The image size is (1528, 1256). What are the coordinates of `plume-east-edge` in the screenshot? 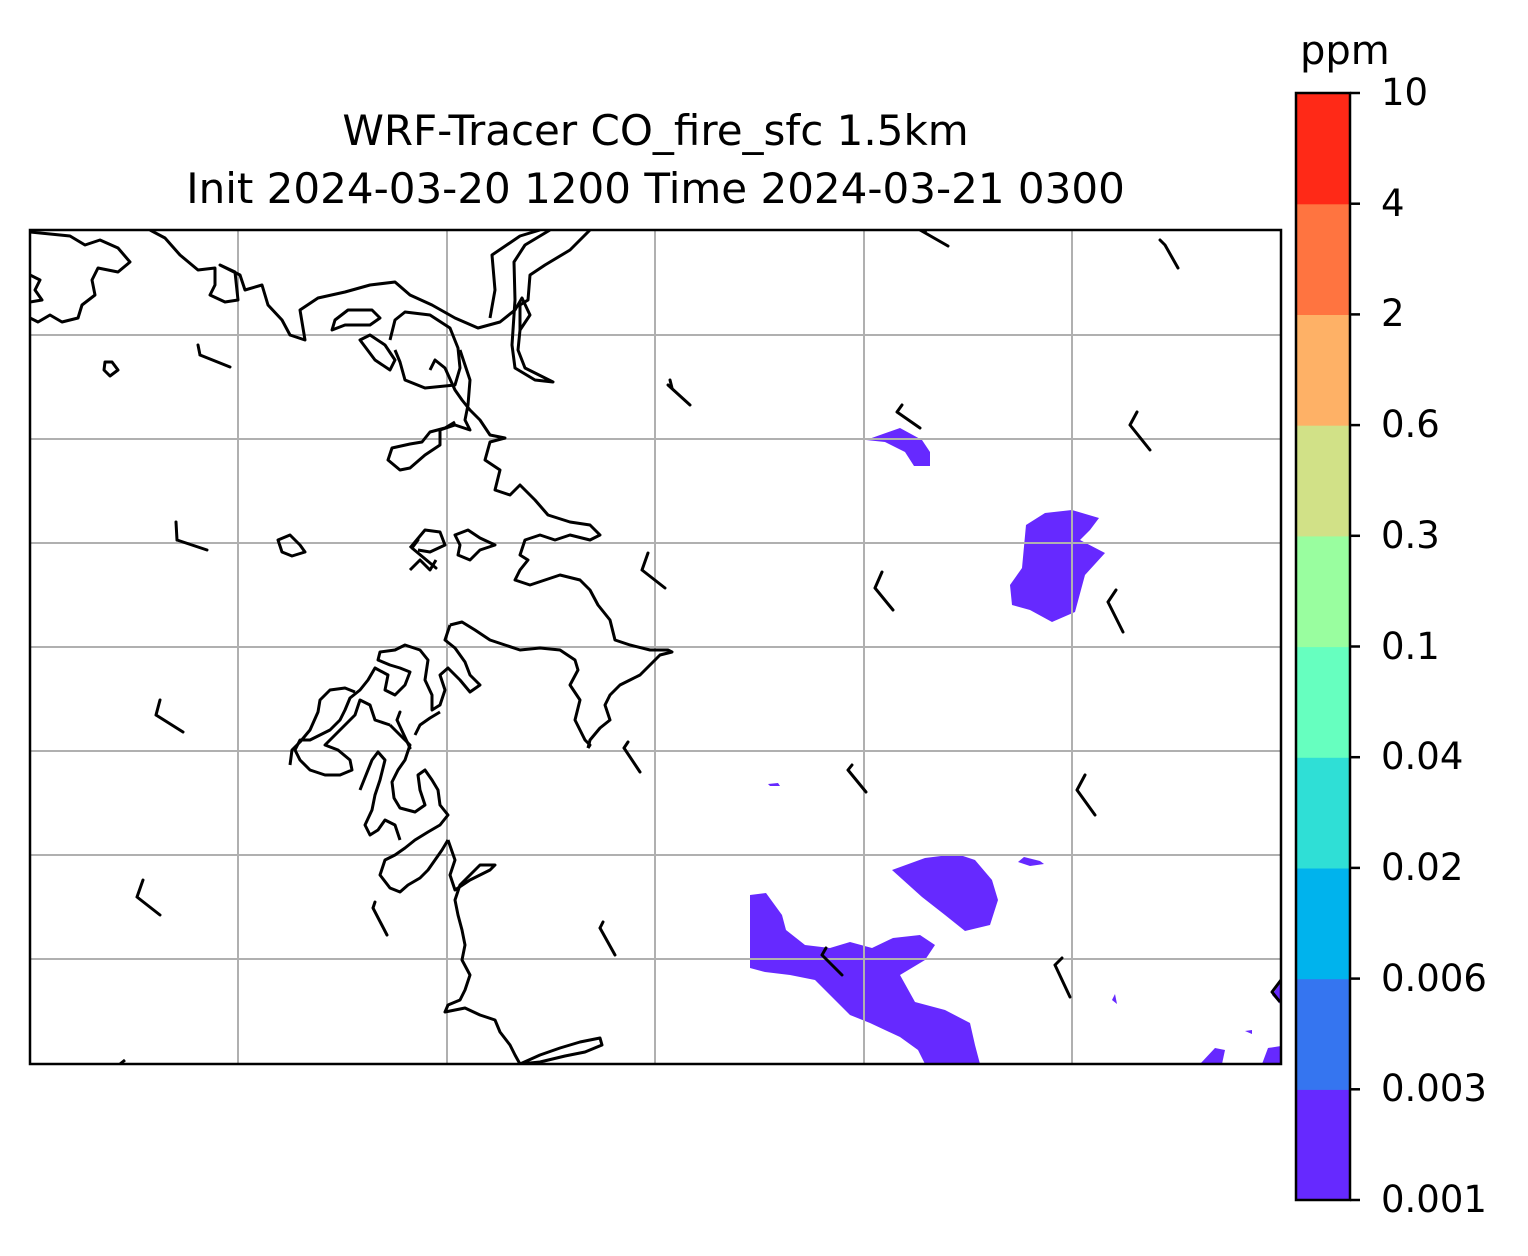 It's located at (1271, 1055).